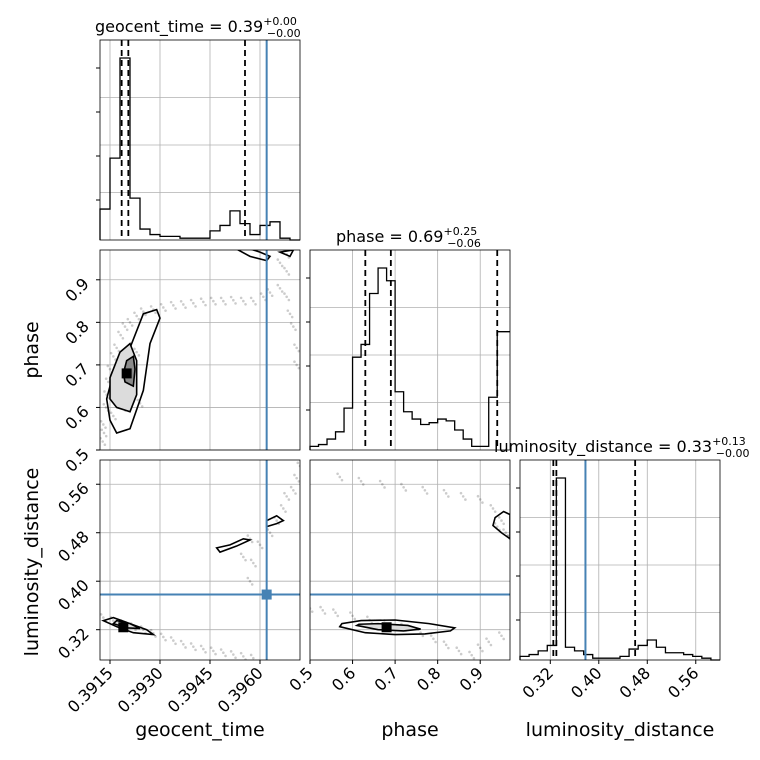 The image size is (760, 760). Describe the element at coordinates (409, 730) in the screenshot. I see `xlabel-phase: phase` at that location.